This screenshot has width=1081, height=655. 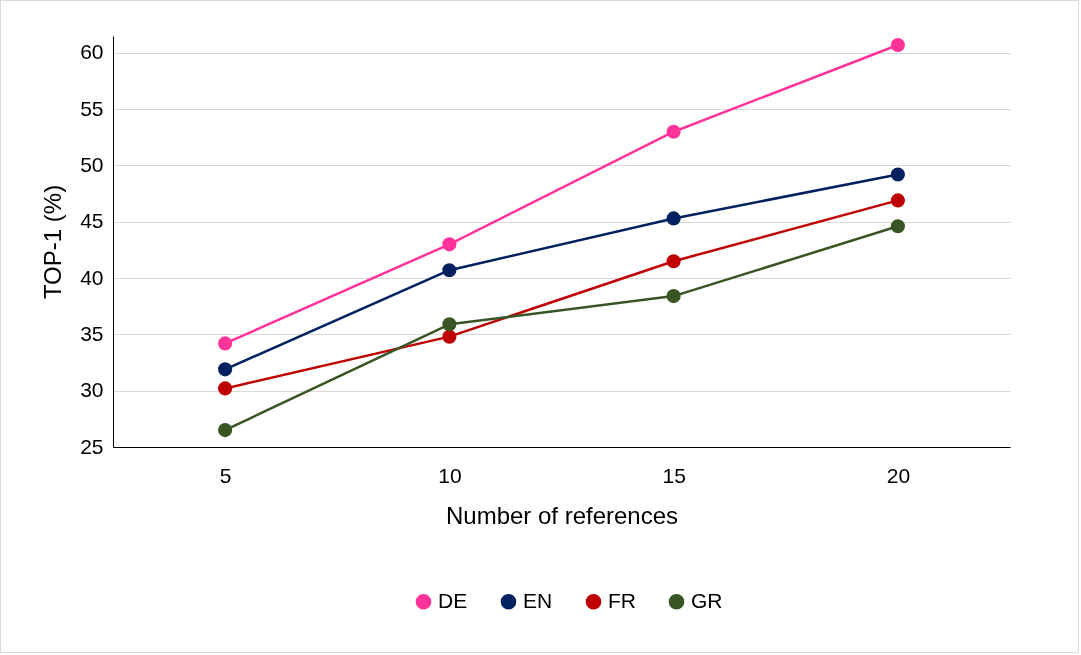 What do you see at coordinates (92, 108) in the screenshot?
I see `y-tick-label: 55` at bounding box center [92, 108].